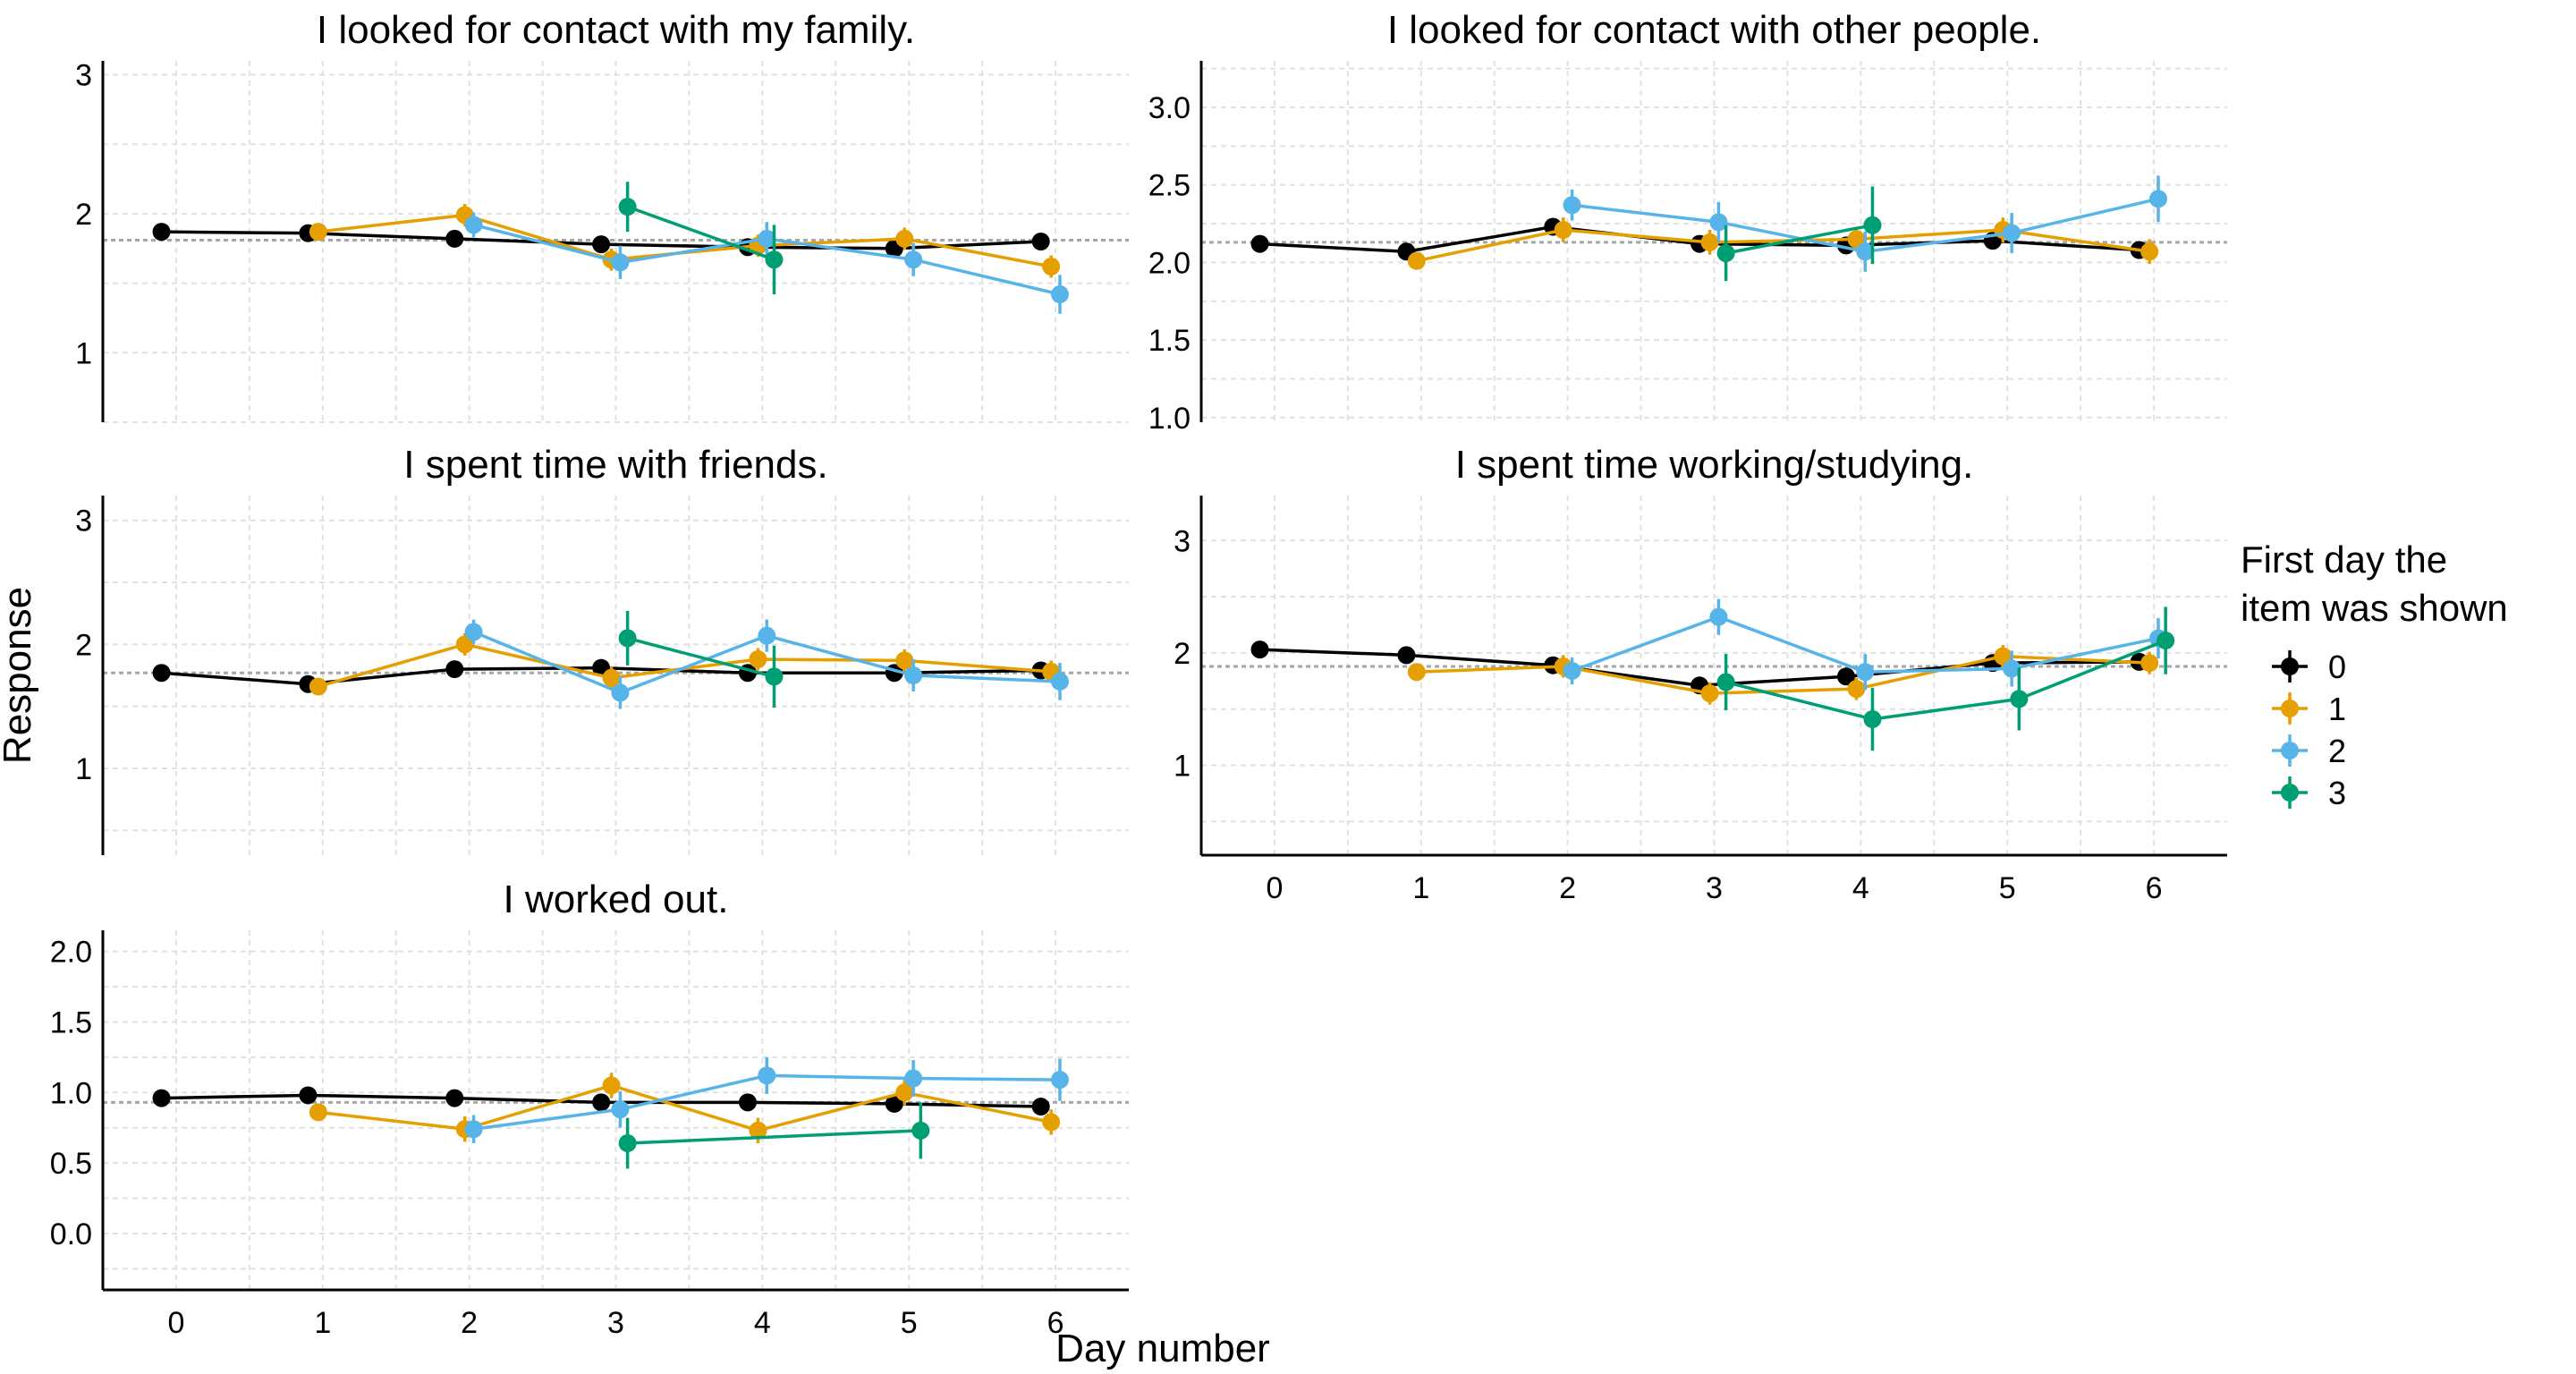  I want to click on legend-title-line1: First day the, so click(2344, 560).